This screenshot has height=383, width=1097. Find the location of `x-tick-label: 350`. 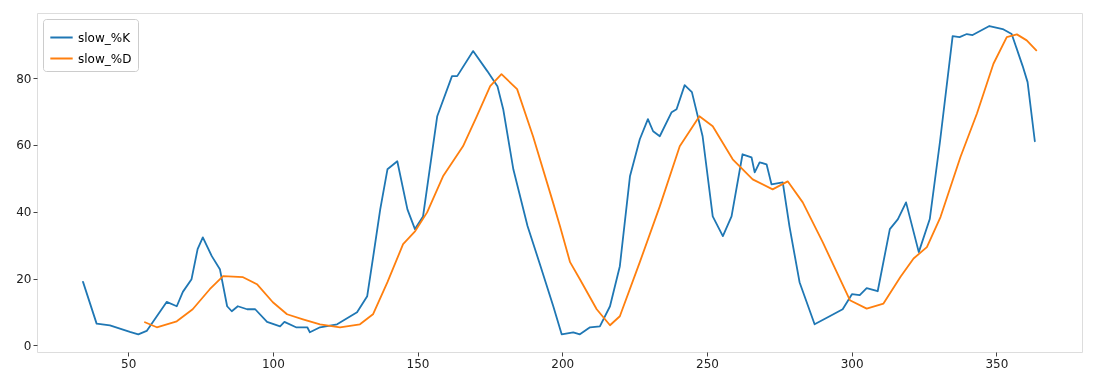

x-tick-label: 350 is located at coordinates (997, 363).